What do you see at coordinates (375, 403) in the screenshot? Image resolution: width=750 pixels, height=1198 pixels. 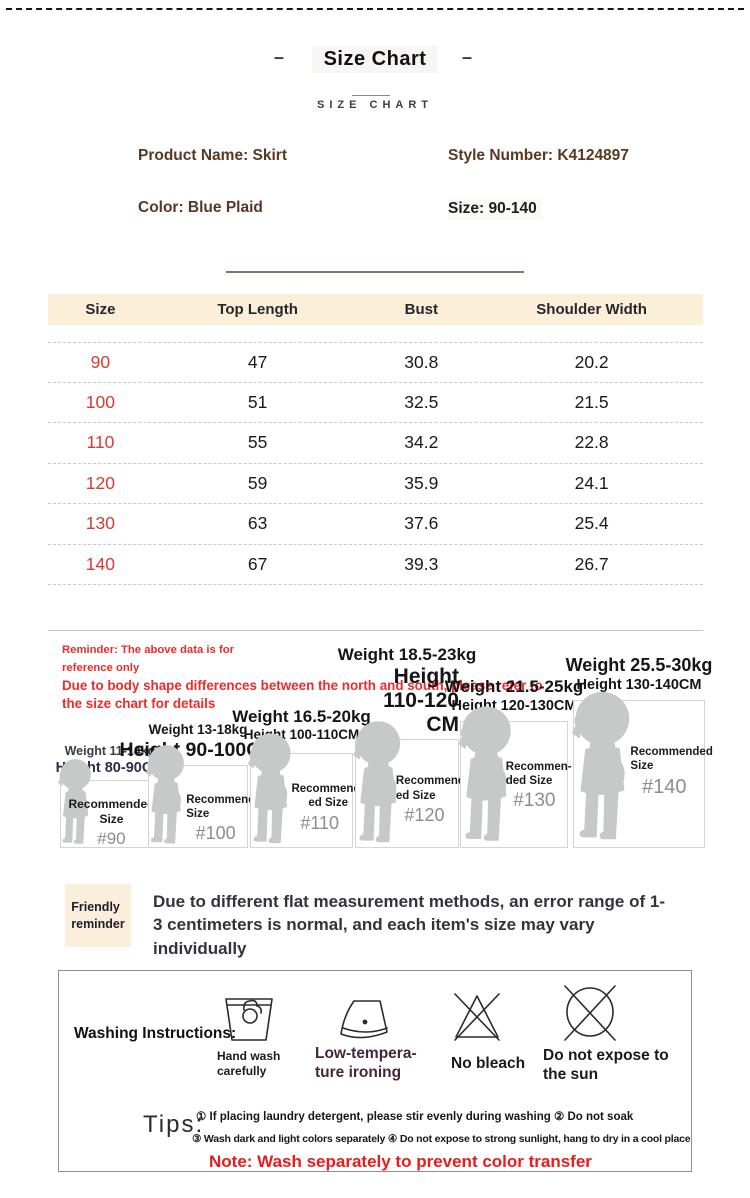 I see `table-row: 100 51 32.5 21.5` at bounding box center [375, 403].